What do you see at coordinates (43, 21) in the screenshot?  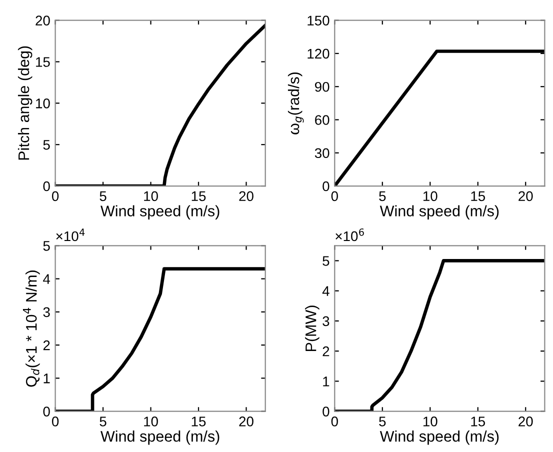 I see `y-tick-label: 20` at bounding box center [43, 21].